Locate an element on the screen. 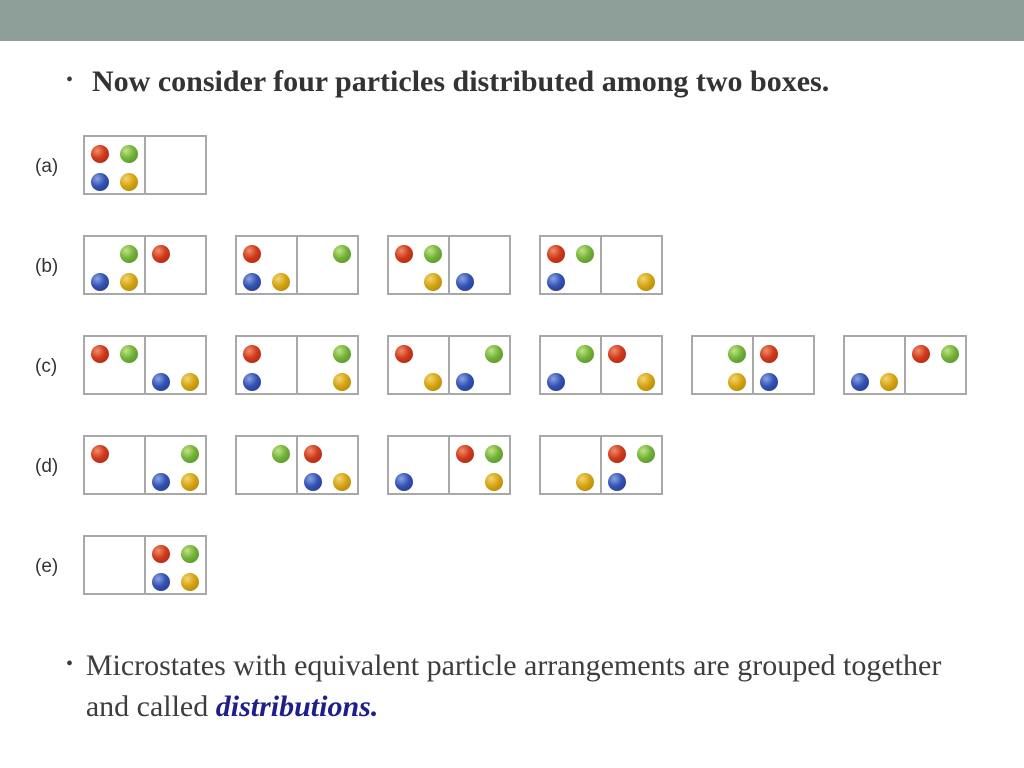 The image size is (1024, 768). distributions-term-text: distributions is located at coordinates (293, 706).